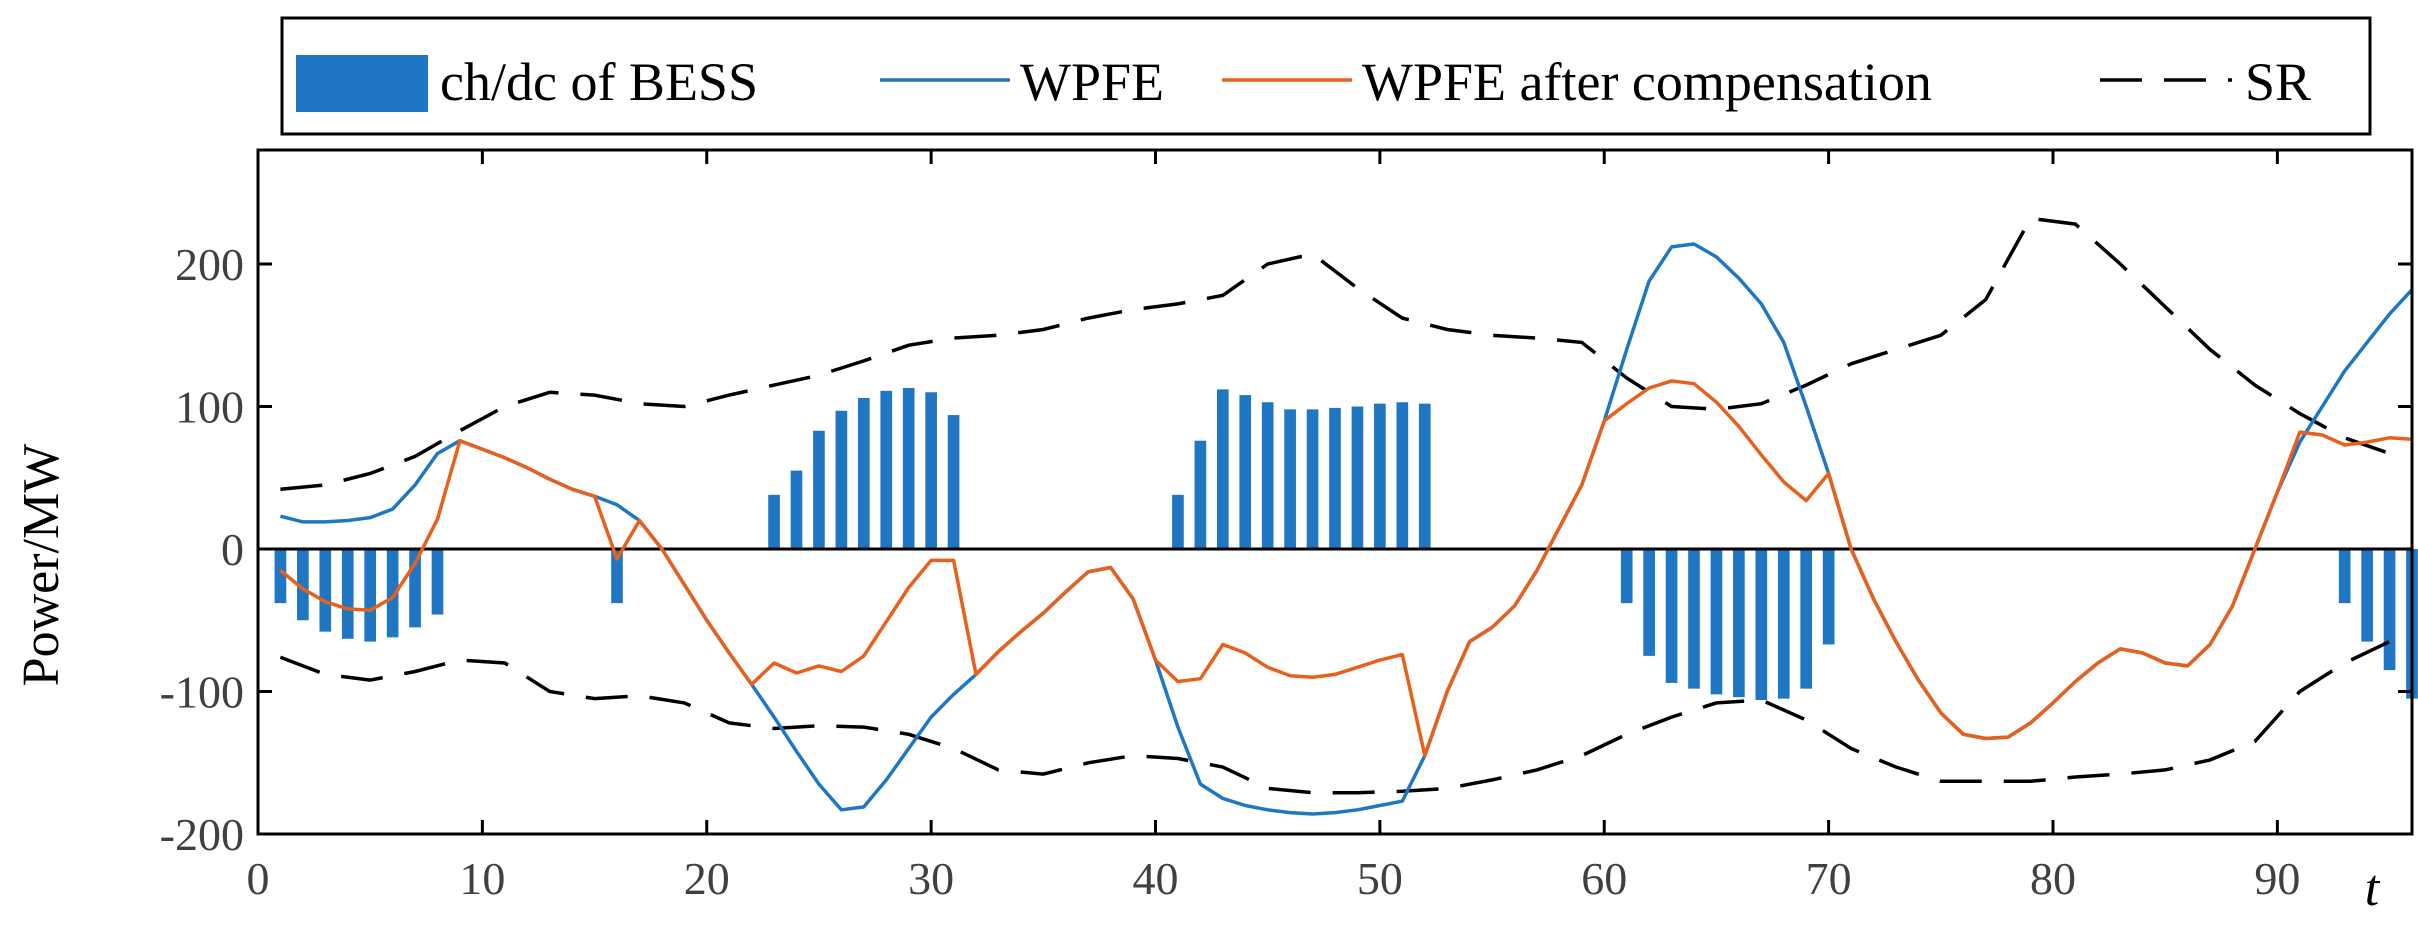 The width and height of the screenshot is (2418, 952). Describe the element at coordinates (362, 83) in the screenshot. I see `legend-swatch-bess` at that location.